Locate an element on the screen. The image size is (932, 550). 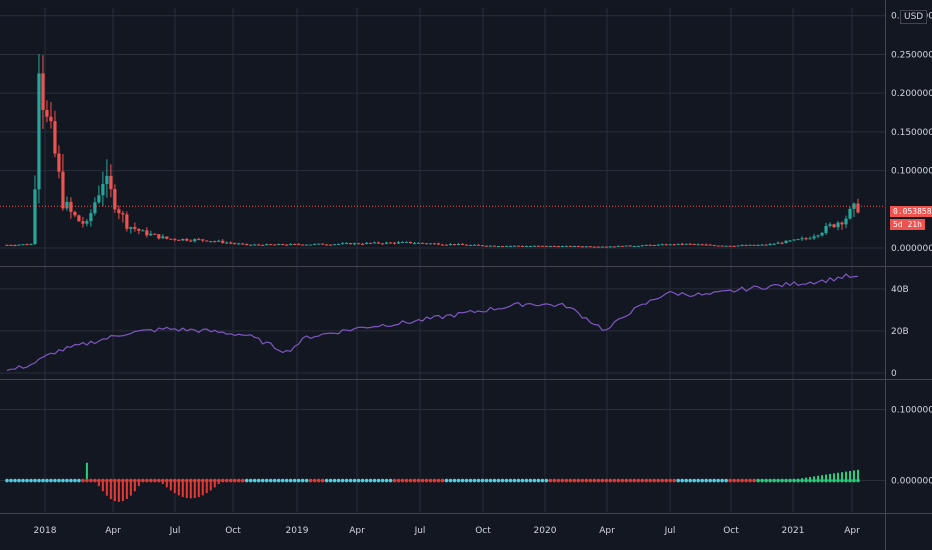
line-axis-label: 20B is located at coordinates (900, 332).